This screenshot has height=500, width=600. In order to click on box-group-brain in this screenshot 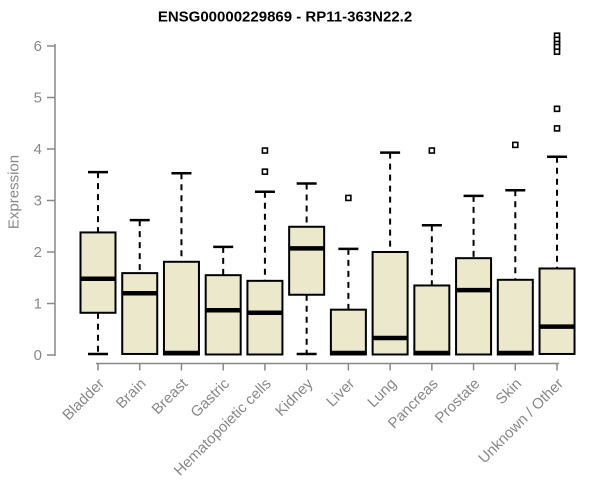, I will do `click(140, 286)`.